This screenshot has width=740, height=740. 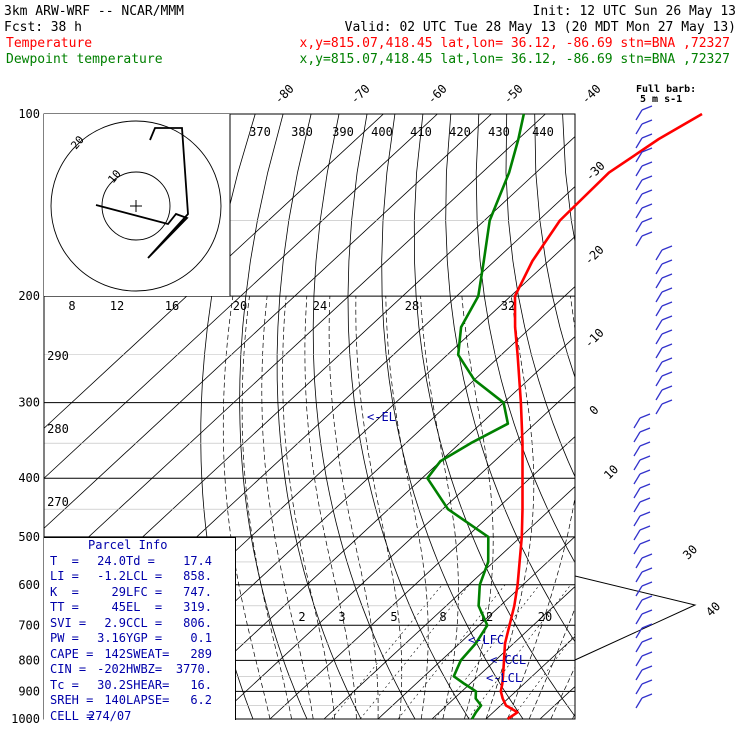 I want to click on parcel-key: HWBZ=, so click(x=144, y=669).